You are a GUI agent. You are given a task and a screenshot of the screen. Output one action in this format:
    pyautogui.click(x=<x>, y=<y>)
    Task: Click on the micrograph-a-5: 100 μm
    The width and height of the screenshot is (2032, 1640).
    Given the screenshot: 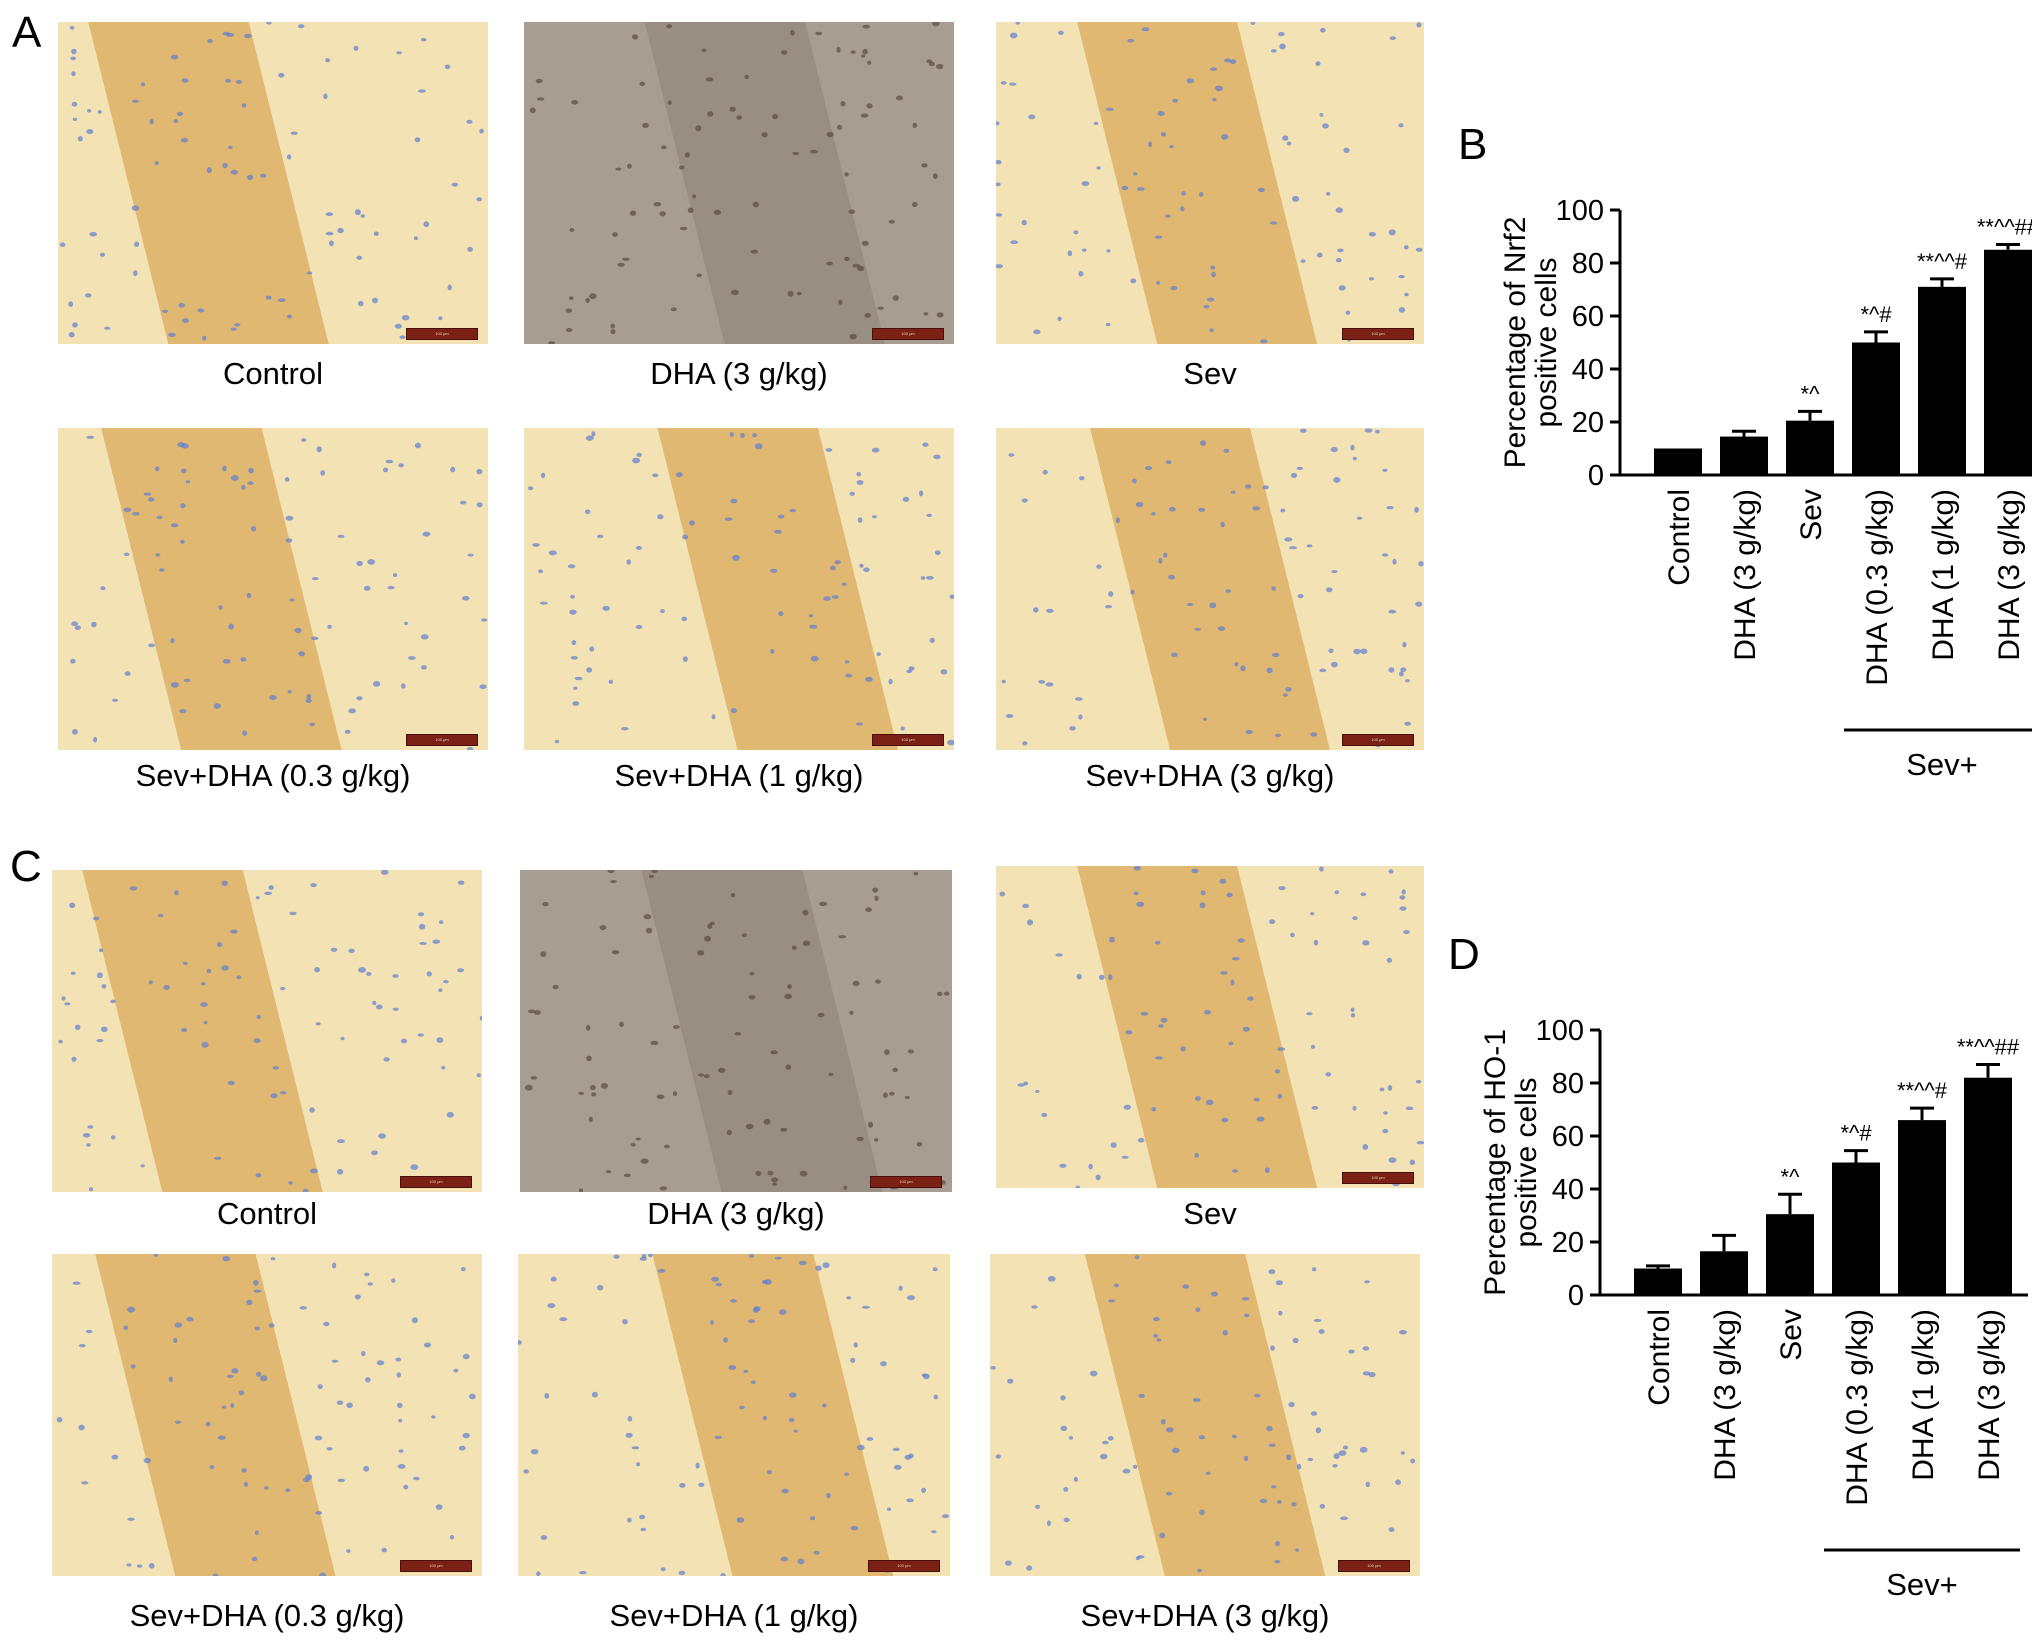 What is the action you would take?
    pyautogui.click(x=739, y=589)
    